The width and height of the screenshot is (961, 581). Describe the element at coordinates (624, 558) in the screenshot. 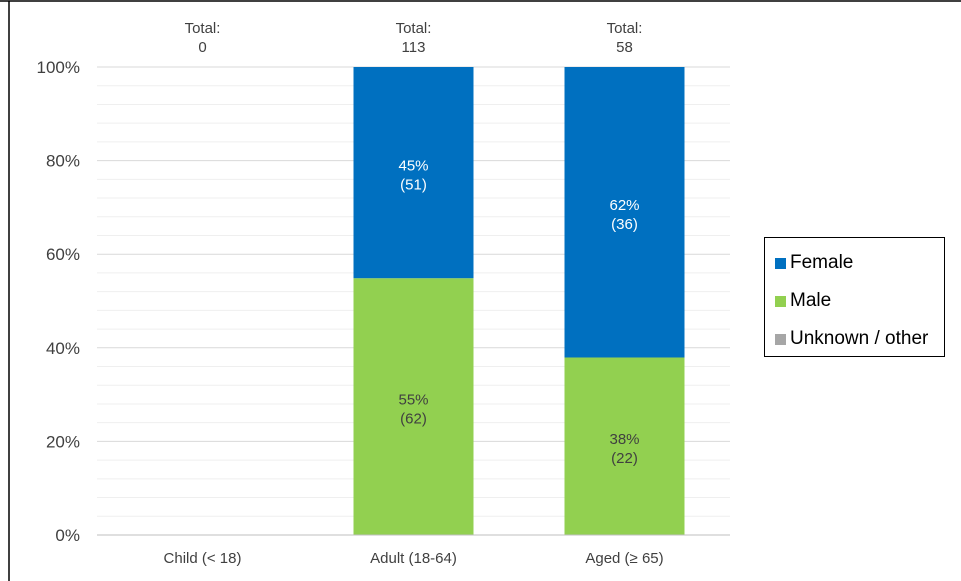

I see `x-category-label: Aged (≥ 65)` at that location.